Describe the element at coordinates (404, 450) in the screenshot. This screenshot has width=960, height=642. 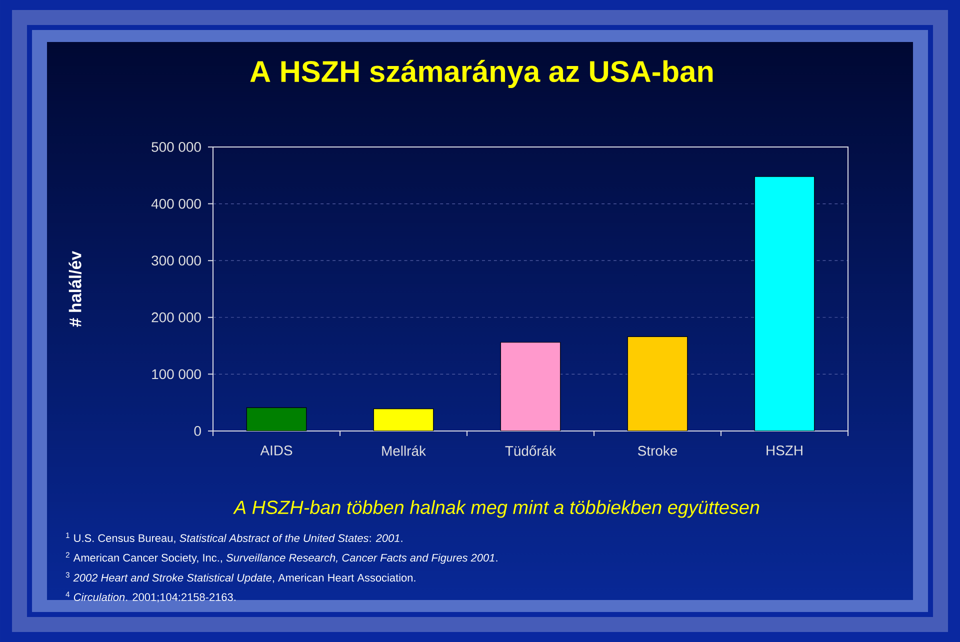
I see `x-tick-label: Mellrák` at that location.